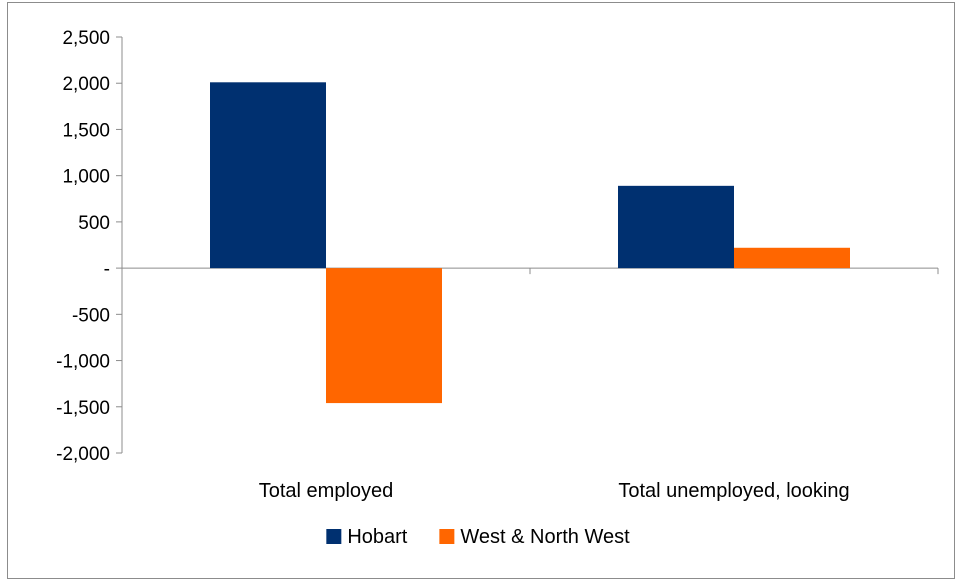 This screenshot has width=957, height=583. I want to click on chart-legend: Hobart West & North West, so click(478, 537).